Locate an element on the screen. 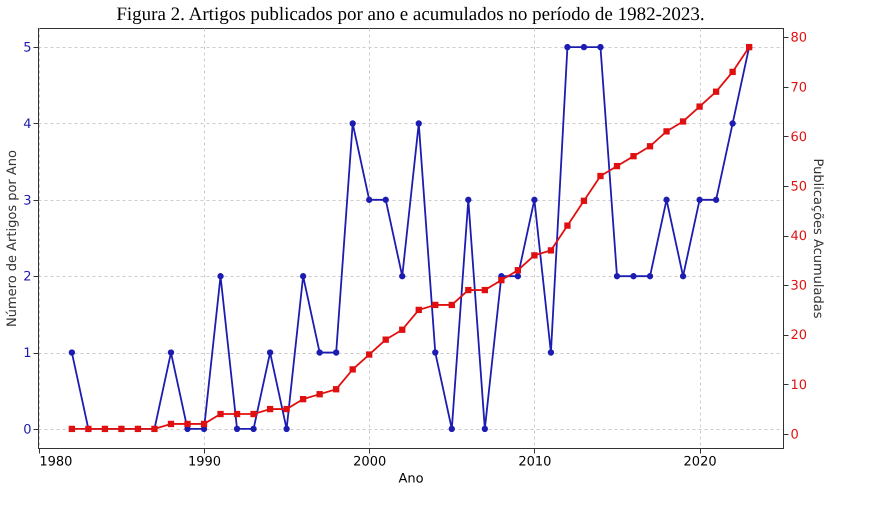 This screenshot has width=880, height=524. y2-tick-label: 60 is located at coordinates (799, 137).